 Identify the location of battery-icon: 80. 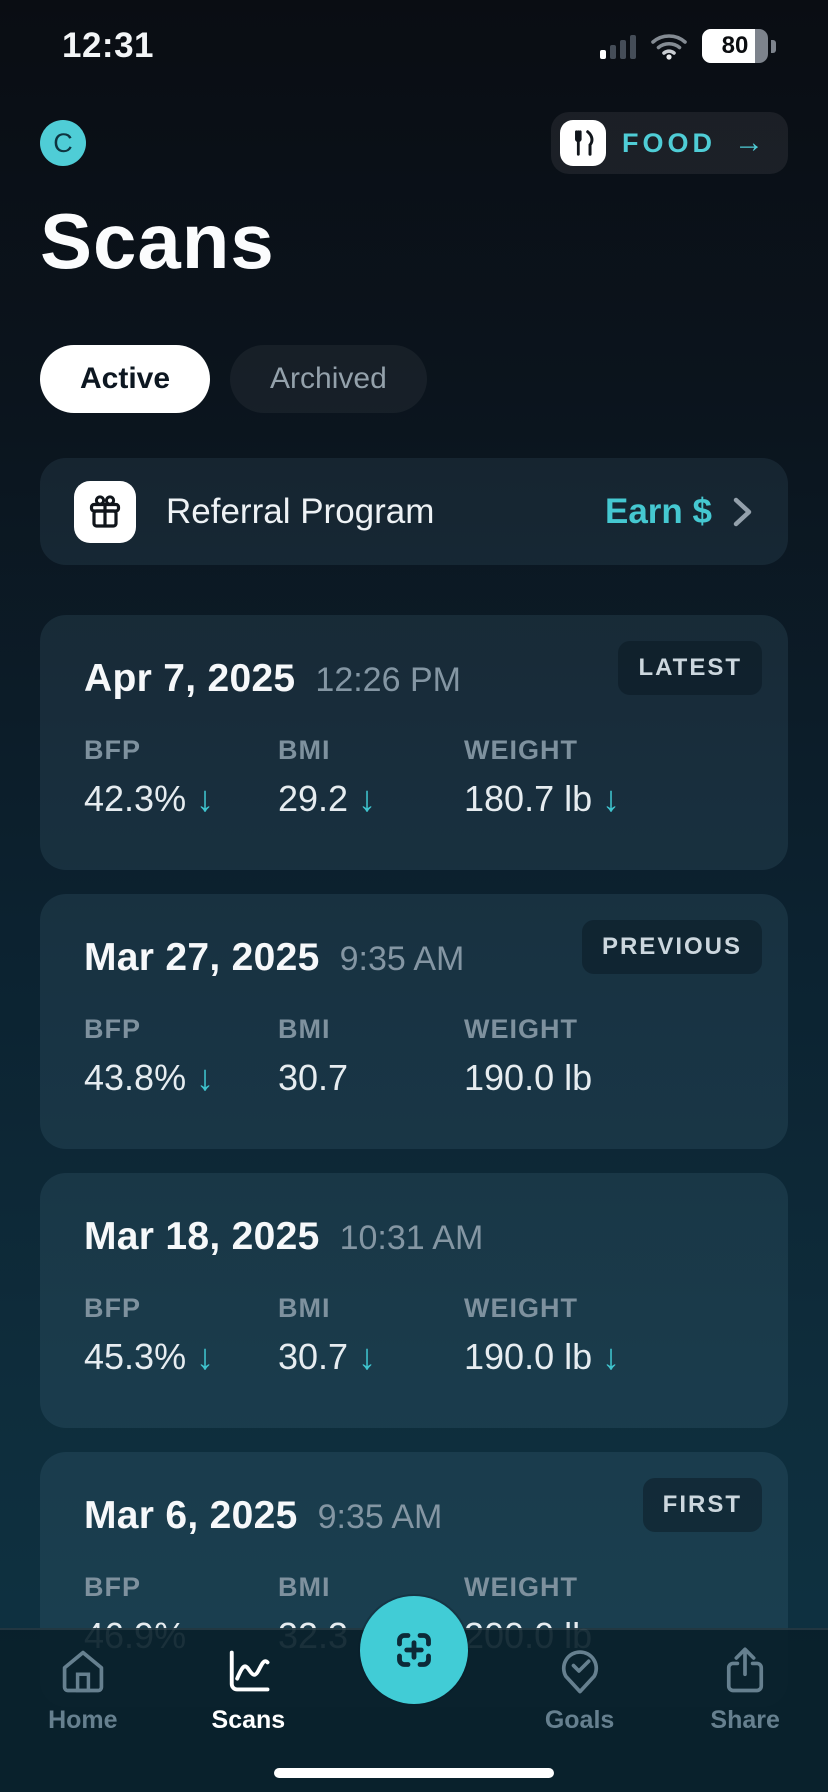
(735, 46).